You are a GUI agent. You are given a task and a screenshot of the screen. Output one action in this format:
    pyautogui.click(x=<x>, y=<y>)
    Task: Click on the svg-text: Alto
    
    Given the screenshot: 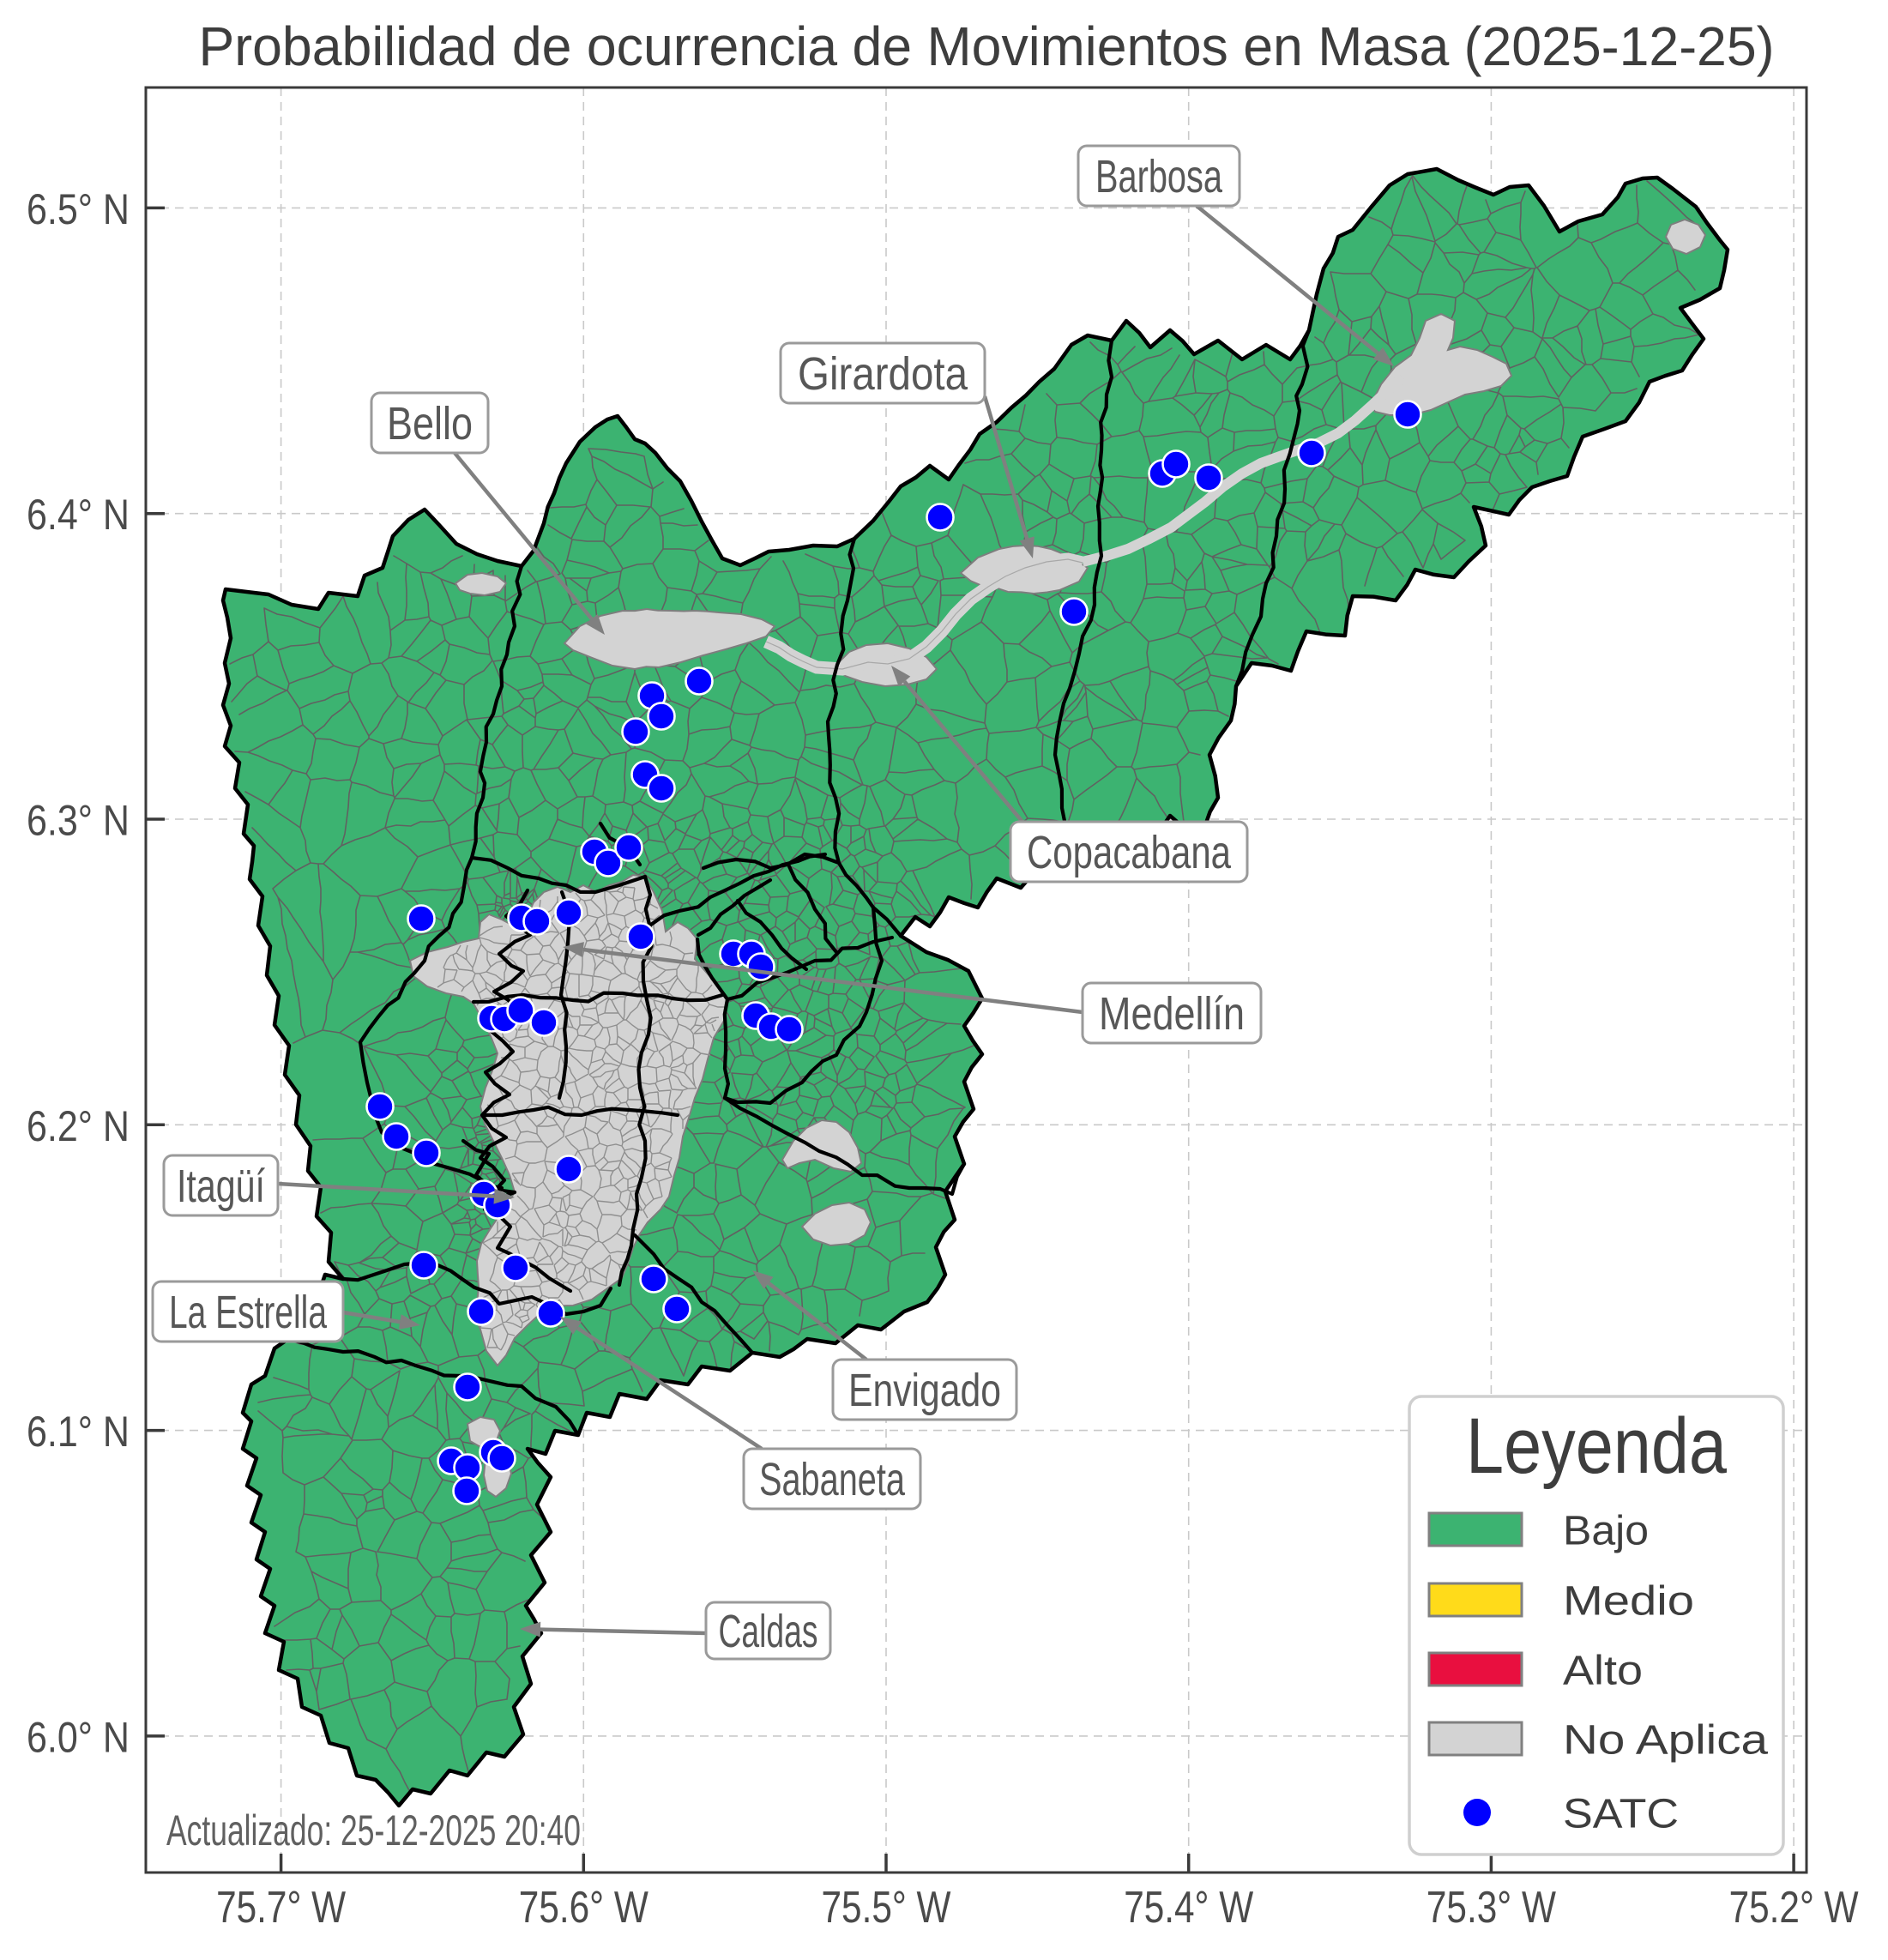 What is the action you would take?
    pyautogui.click(x=1603, y=1672)
    